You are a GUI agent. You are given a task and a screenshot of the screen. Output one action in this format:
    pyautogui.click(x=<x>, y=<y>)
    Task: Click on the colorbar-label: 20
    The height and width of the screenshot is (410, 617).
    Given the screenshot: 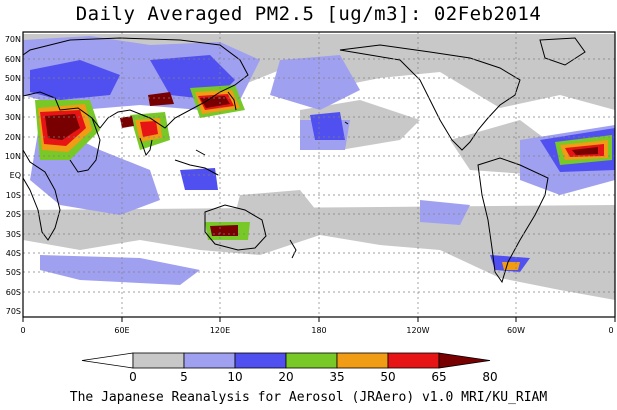 What is the action you would take?
    pyautogui.click(x=285, y=377)
    